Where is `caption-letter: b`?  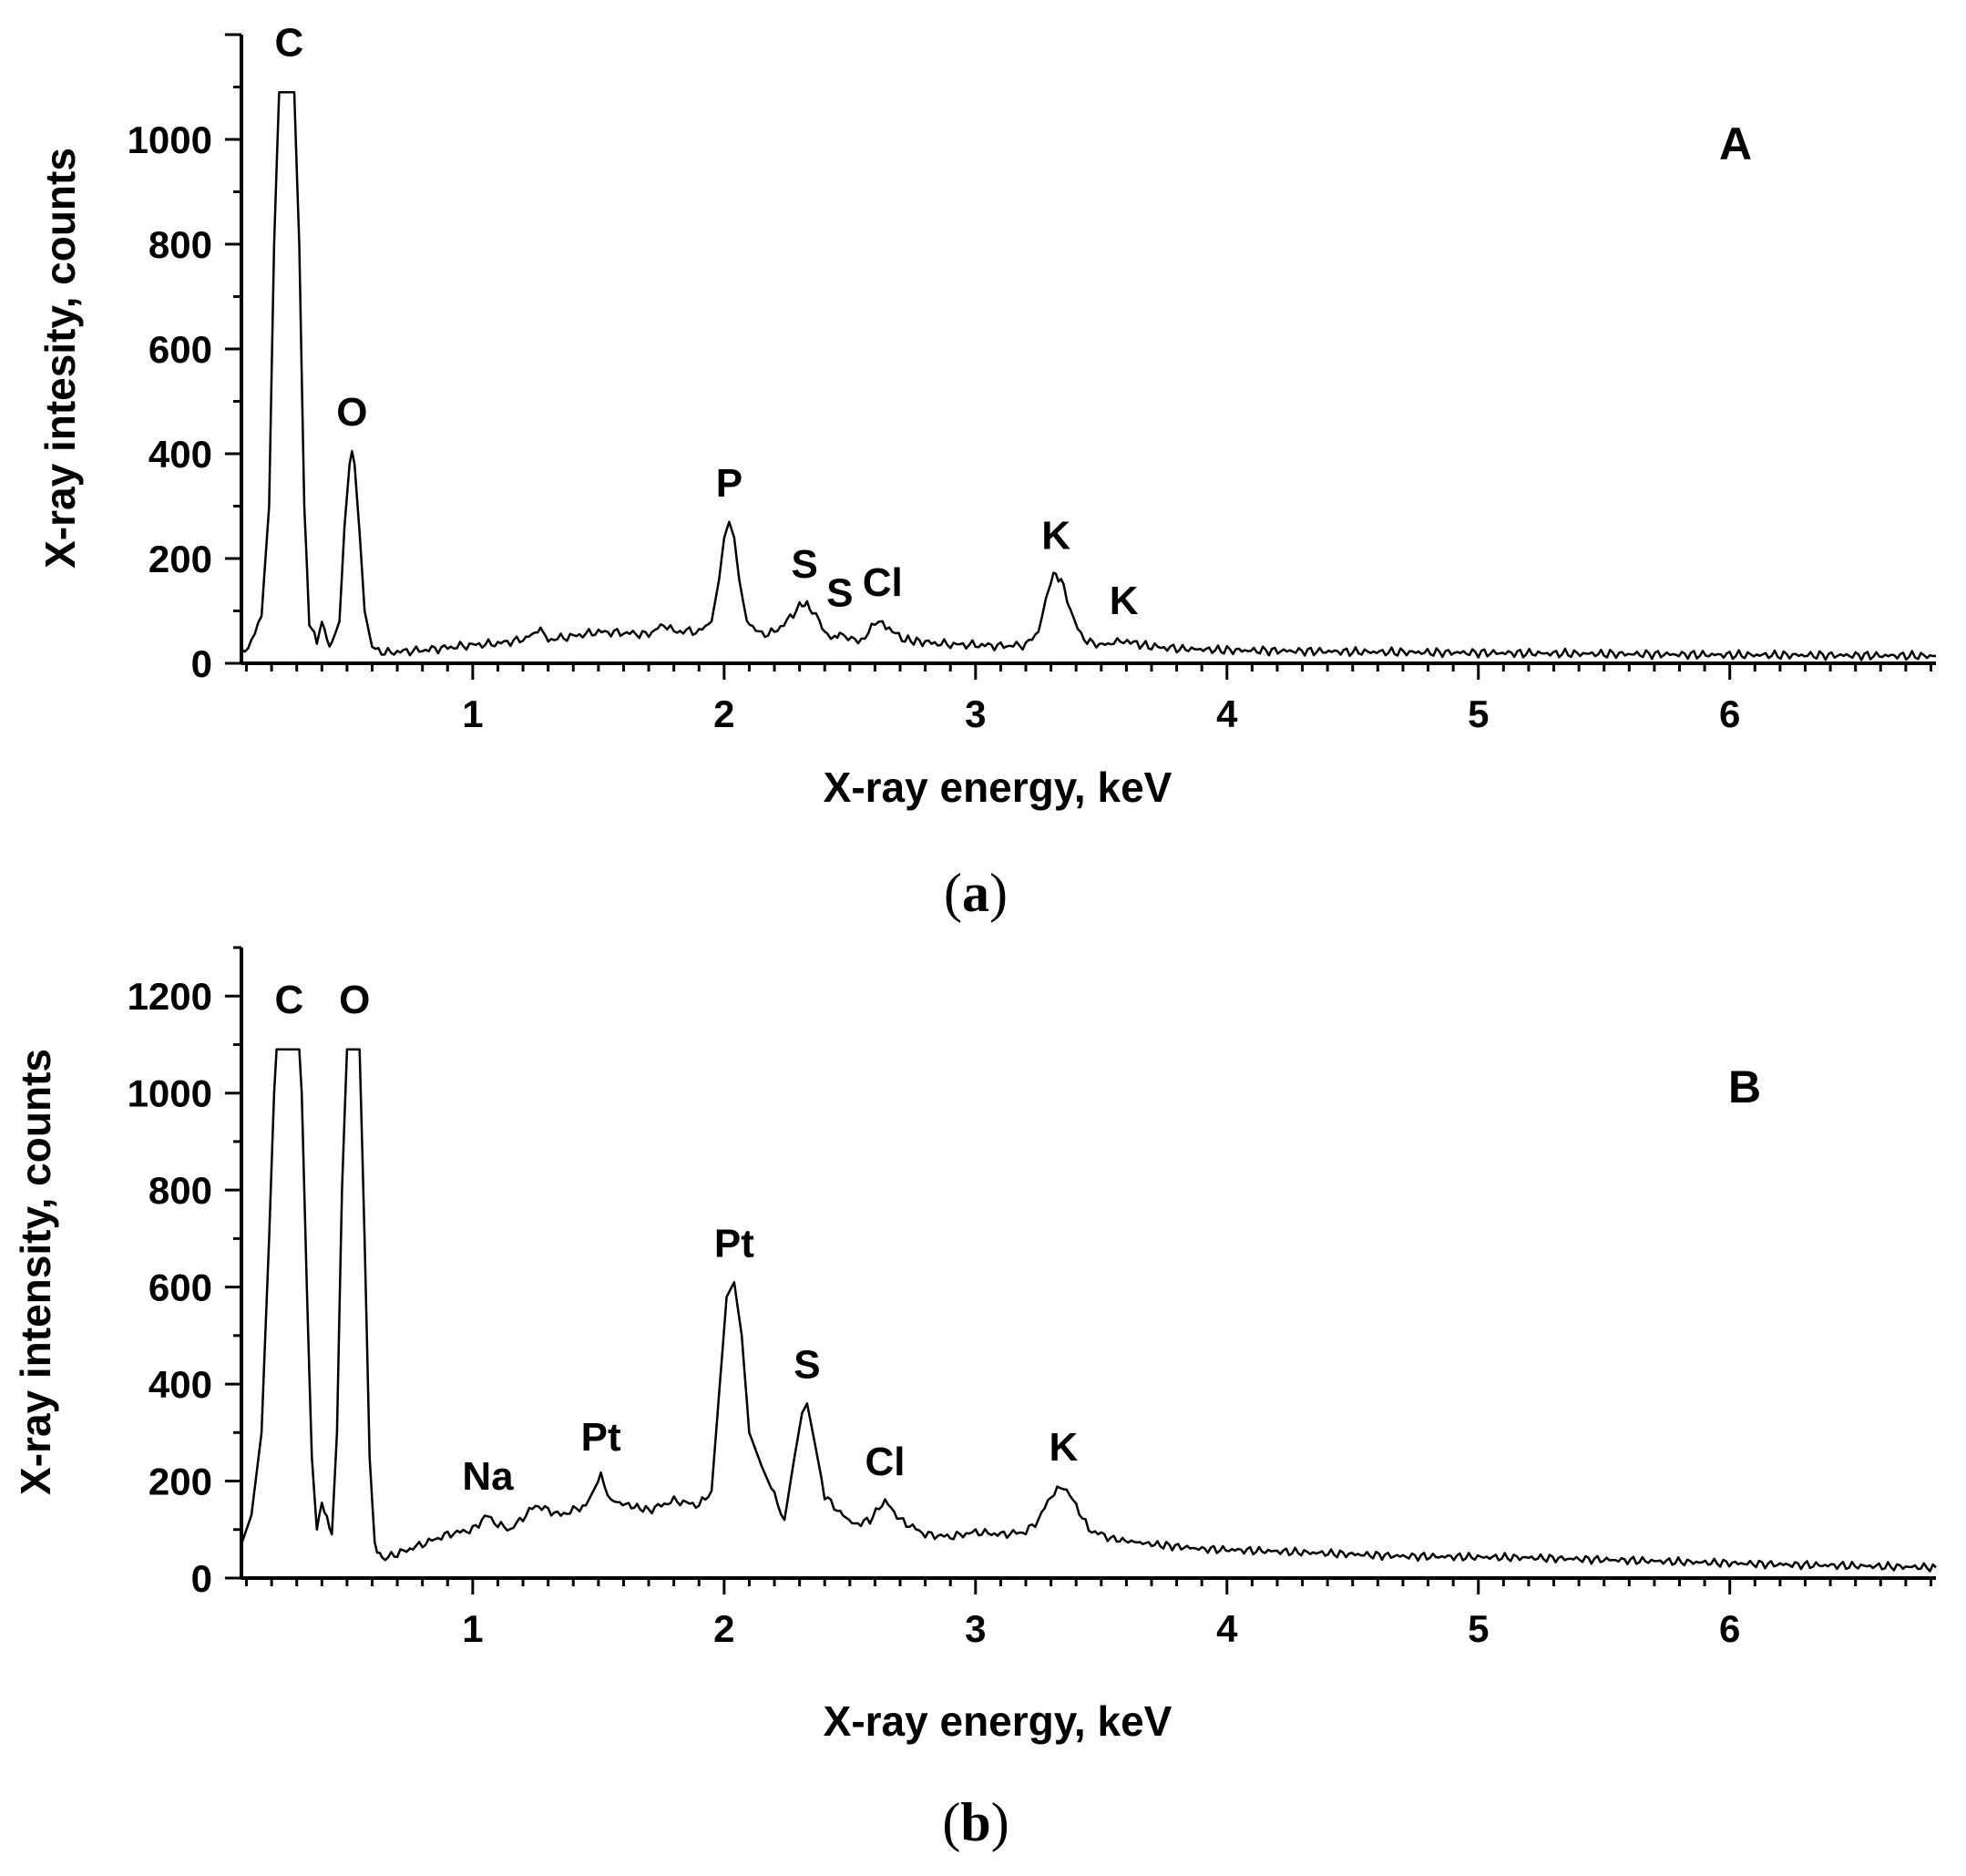 caption-letter: b is located at coordinates (975, 1822).